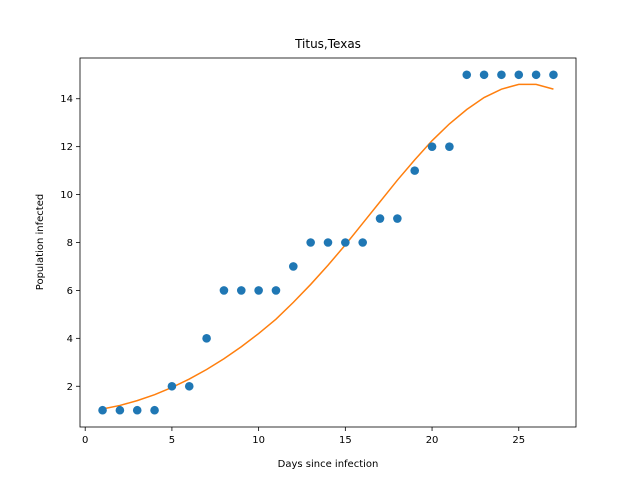  What do you see at coordinates (518, 440) in the screenshot?
I see `x-tick-label: 25` at bounding box center [518, 440].